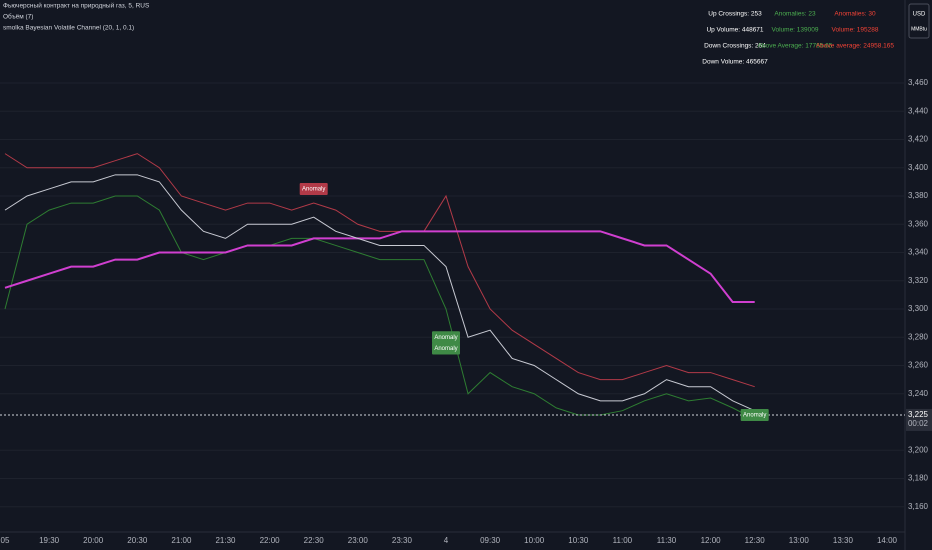 The width and height of the screenshot is (932, 550). Describe the element at coordinates (801, 37) in the screenshot. I see `stats-panel` at that location.